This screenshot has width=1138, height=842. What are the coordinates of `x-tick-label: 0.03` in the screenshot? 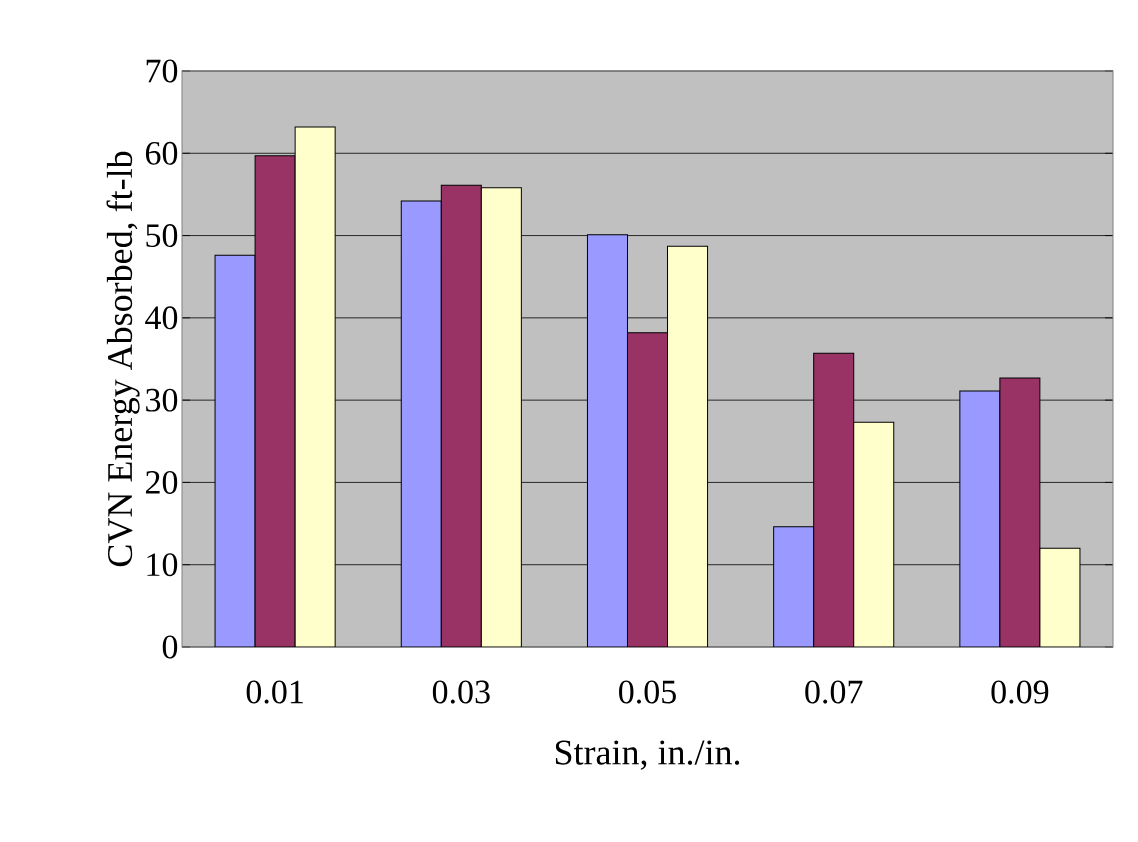 It's located at (461, 692).